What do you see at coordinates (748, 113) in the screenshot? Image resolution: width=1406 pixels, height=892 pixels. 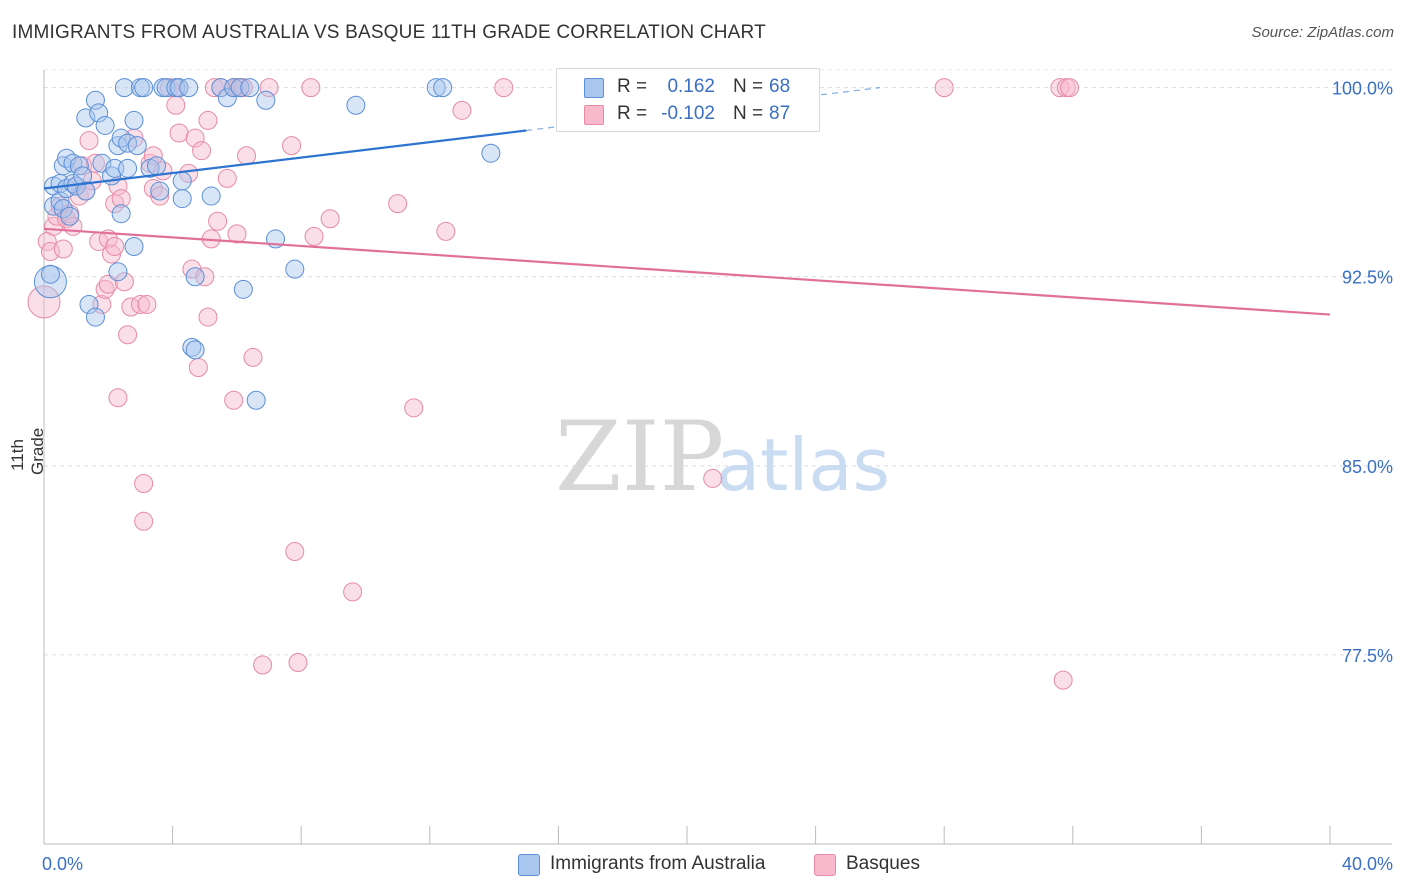 I see `legend-n-label: N =` at bounding box center [748, 113].